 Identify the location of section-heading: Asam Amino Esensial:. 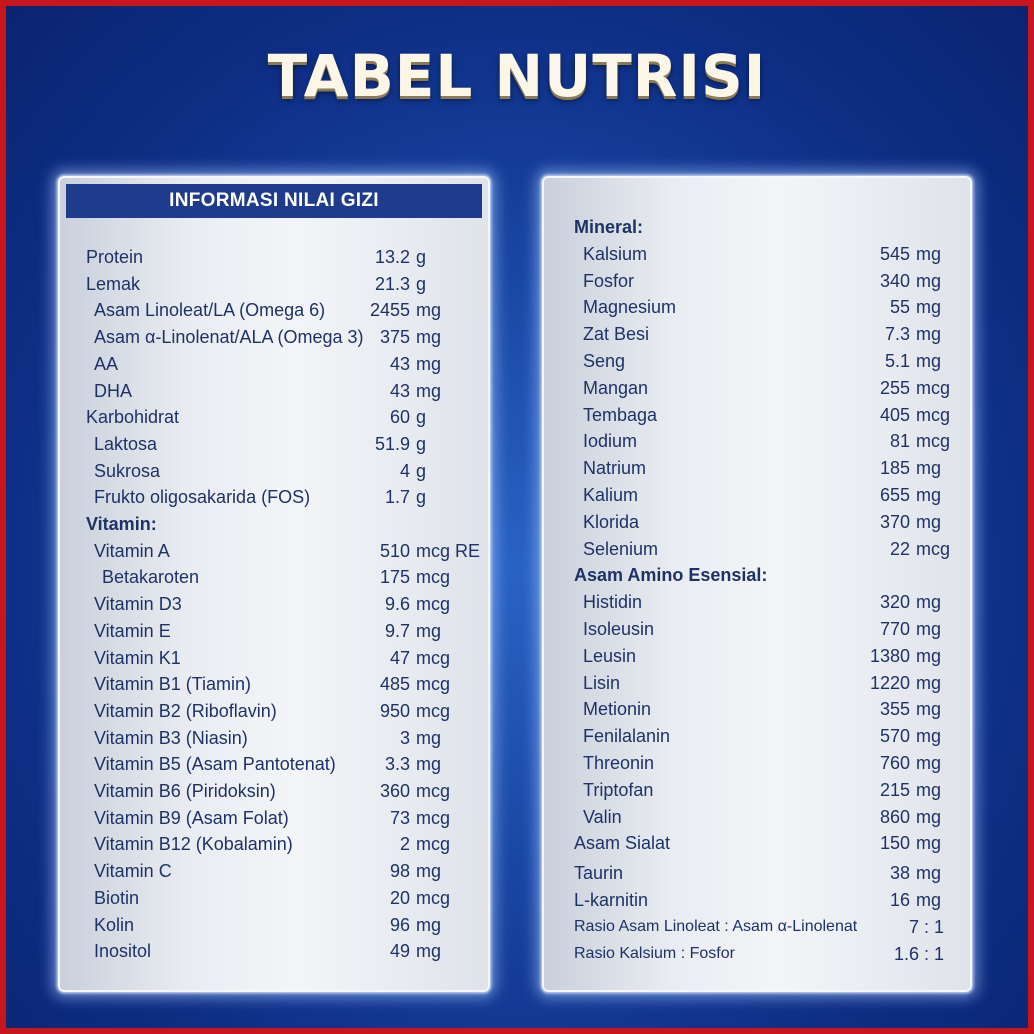
(757, 575).